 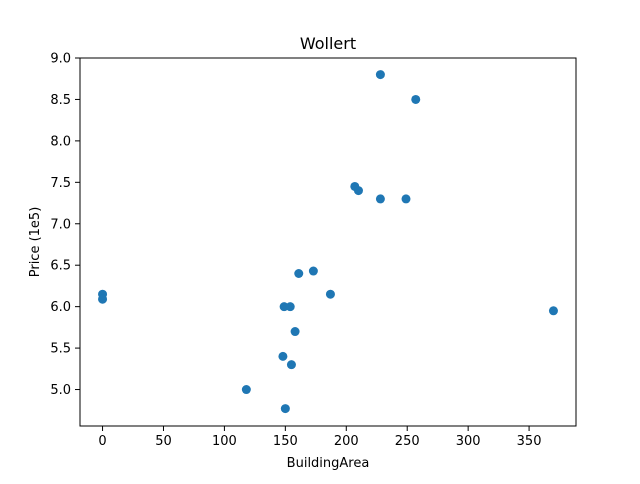 I want to click on y-axis-ticks: 5.0 5.5 6.0 6.5 7.0 7.5 8.0 8.5 9.0, so click(x=65, y=225).